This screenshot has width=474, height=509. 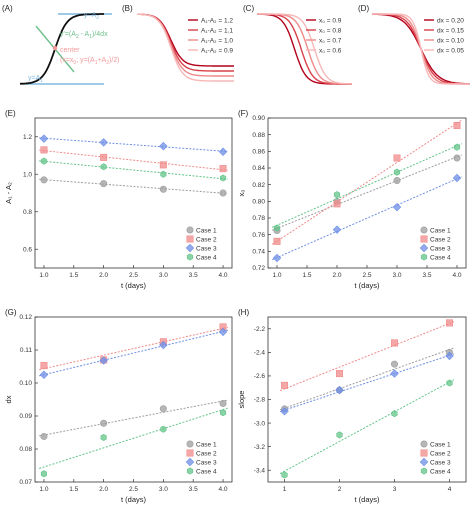 I want to click on x-tick-label-g: 3.5, so click(x=193, y=489).